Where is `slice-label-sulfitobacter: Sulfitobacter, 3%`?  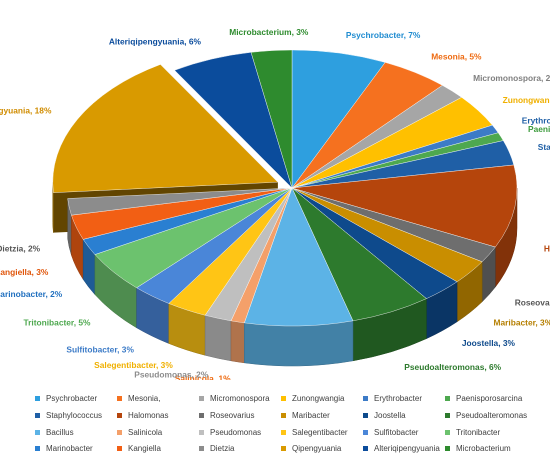
slice-label-sulfitobacter: Sulfitobacter, 3% is located at coordinates (100, 349).